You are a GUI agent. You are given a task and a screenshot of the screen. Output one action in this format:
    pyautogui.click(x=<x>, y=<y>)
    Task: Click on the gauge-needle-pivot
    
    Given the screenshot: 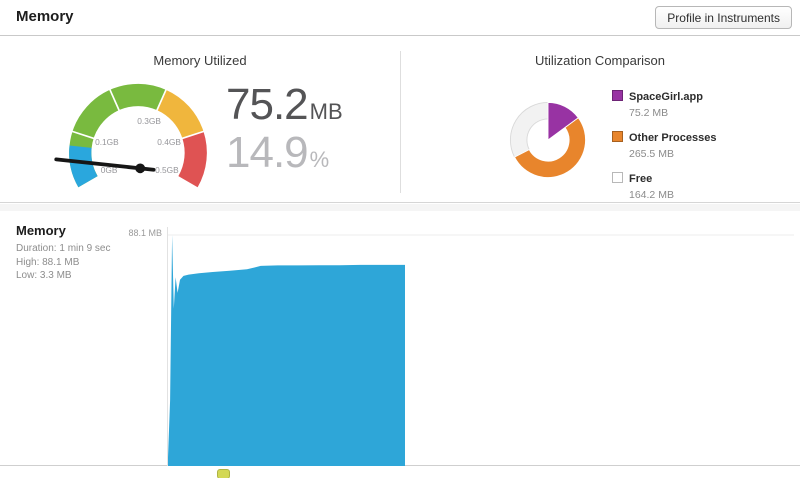 What is the action you would take?
    pyautogui.click(x=140, y=168)
    